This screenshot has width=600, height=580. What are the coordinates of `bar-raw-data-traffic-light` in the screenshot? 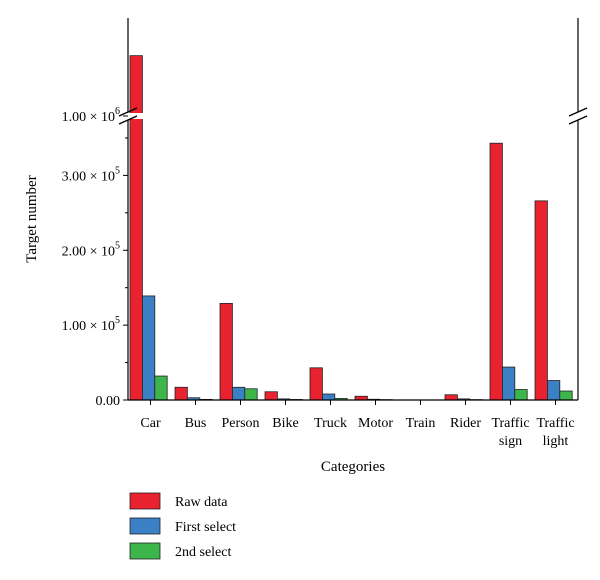 It's located at (541, 300).